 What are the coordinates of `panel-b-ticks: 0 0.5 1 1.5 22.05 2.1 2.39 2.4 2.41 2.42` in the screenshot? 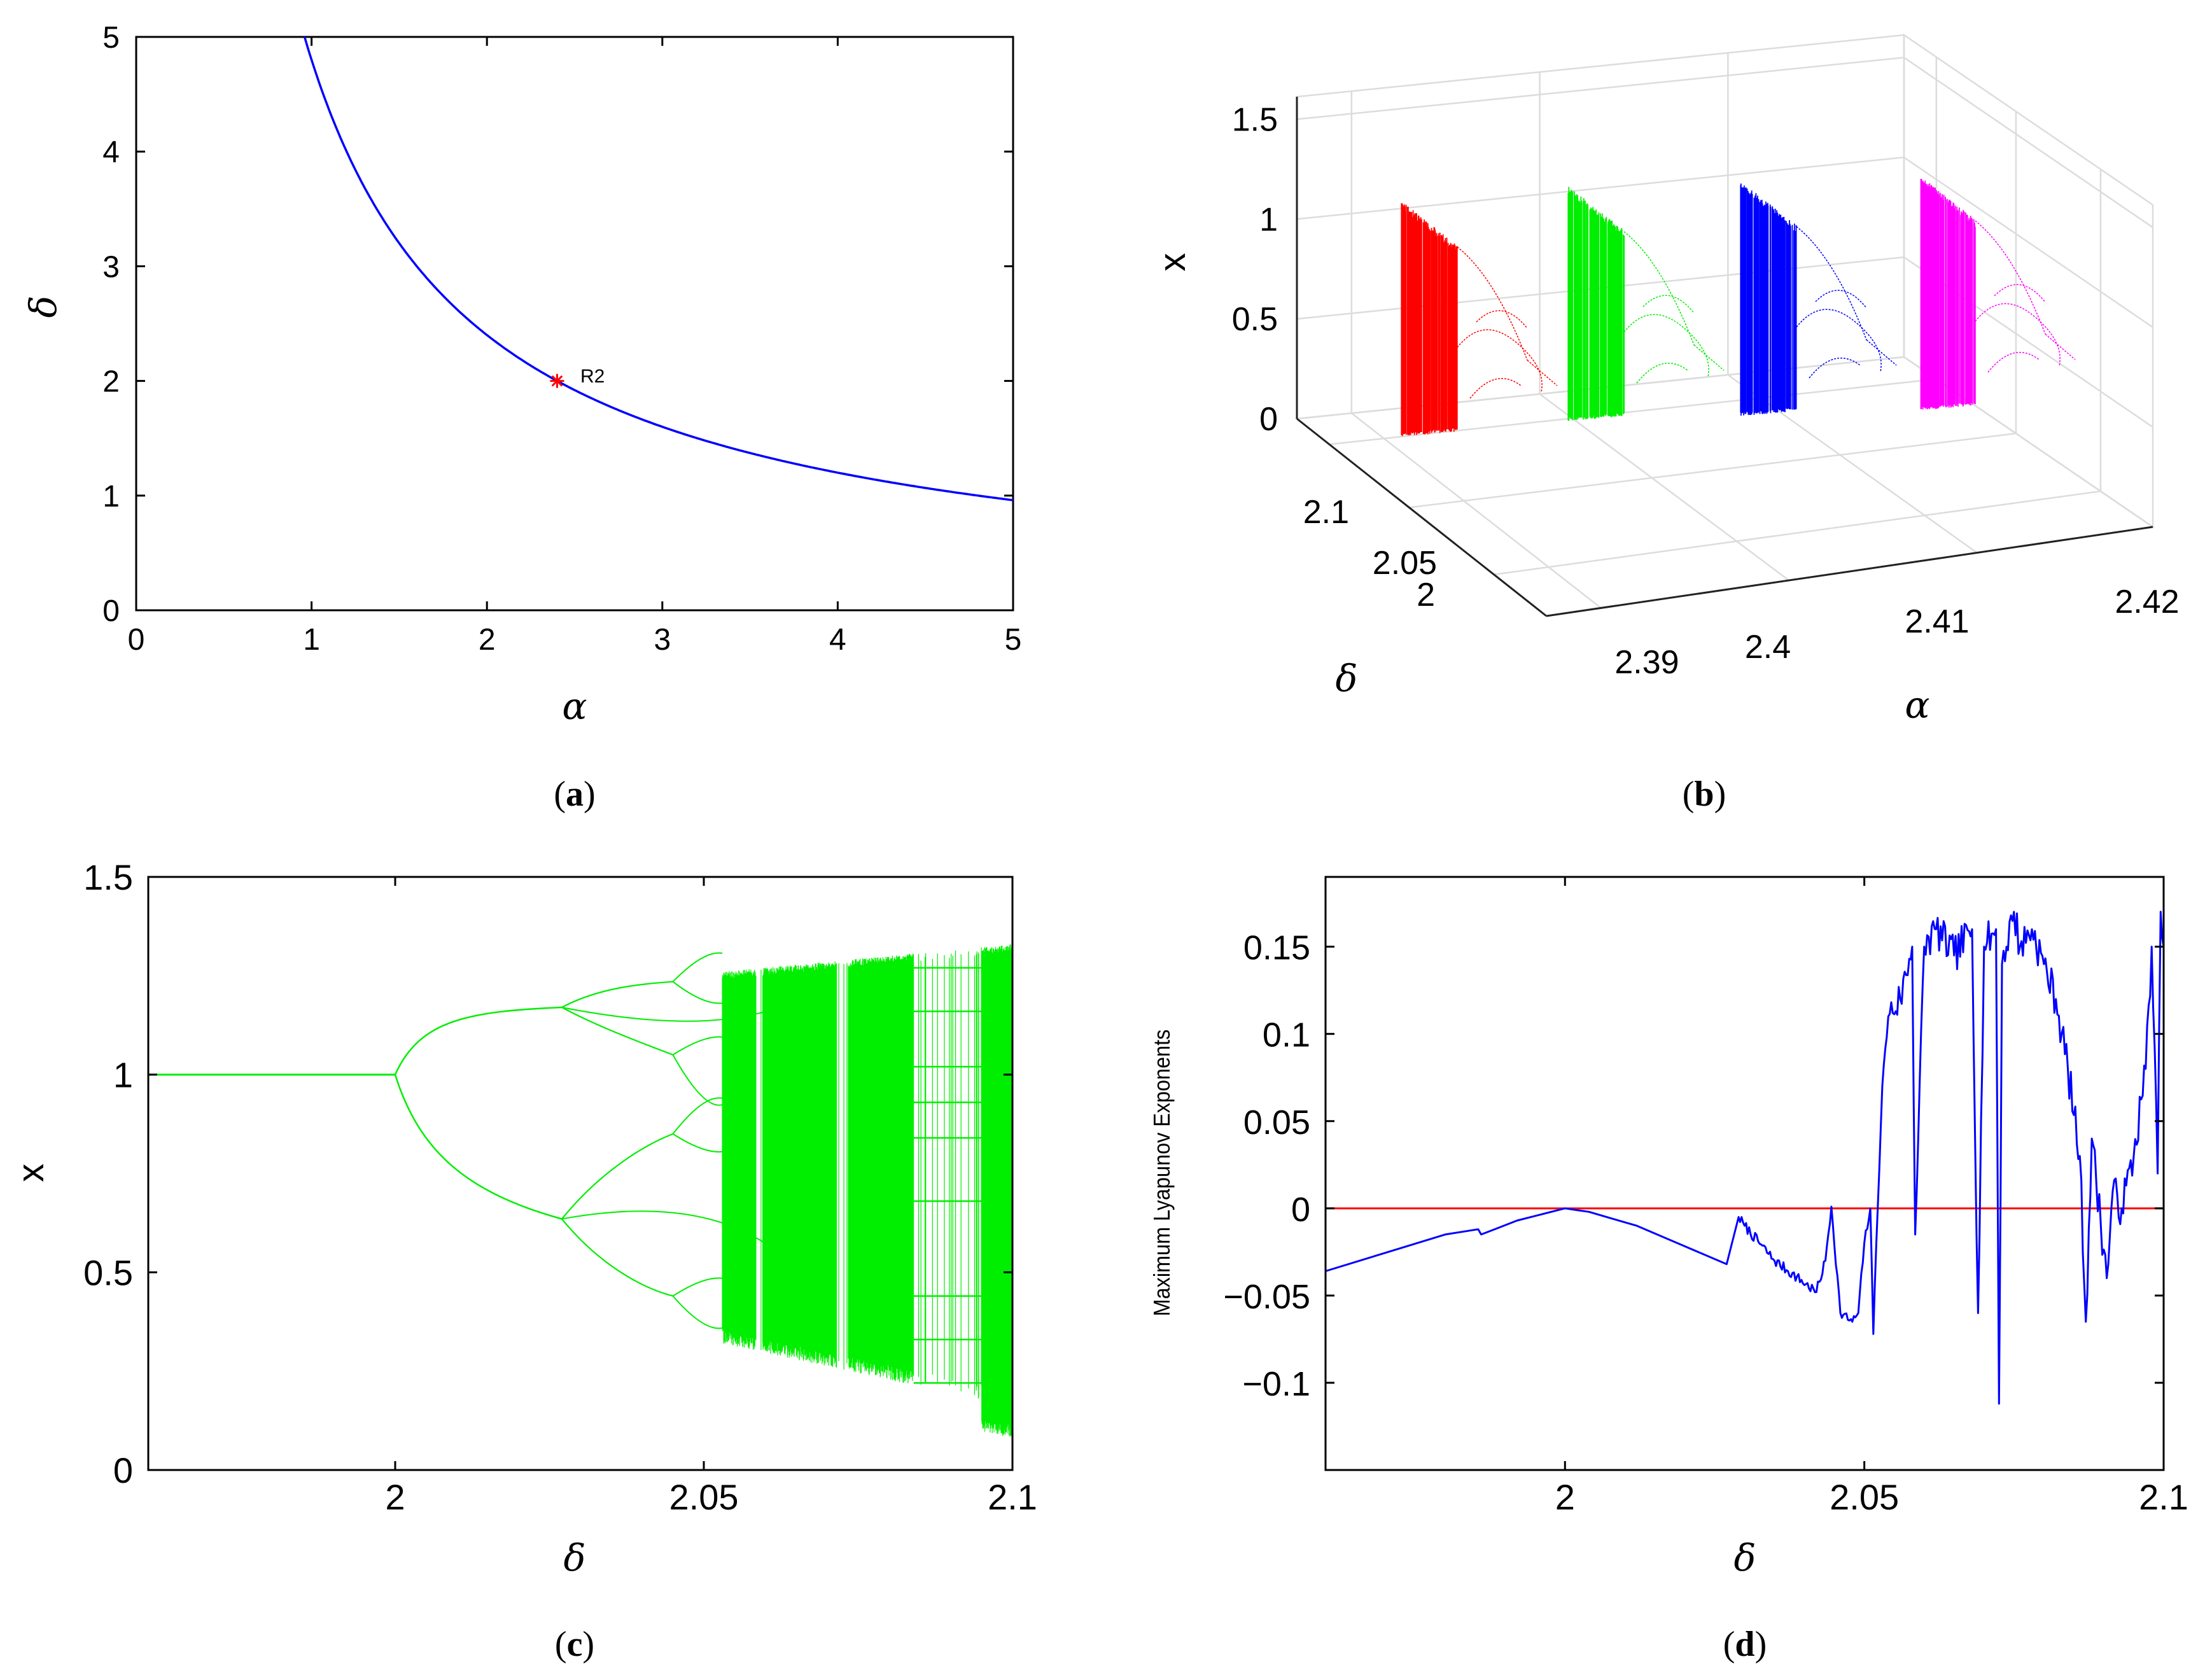 It's located at (1706, 391).